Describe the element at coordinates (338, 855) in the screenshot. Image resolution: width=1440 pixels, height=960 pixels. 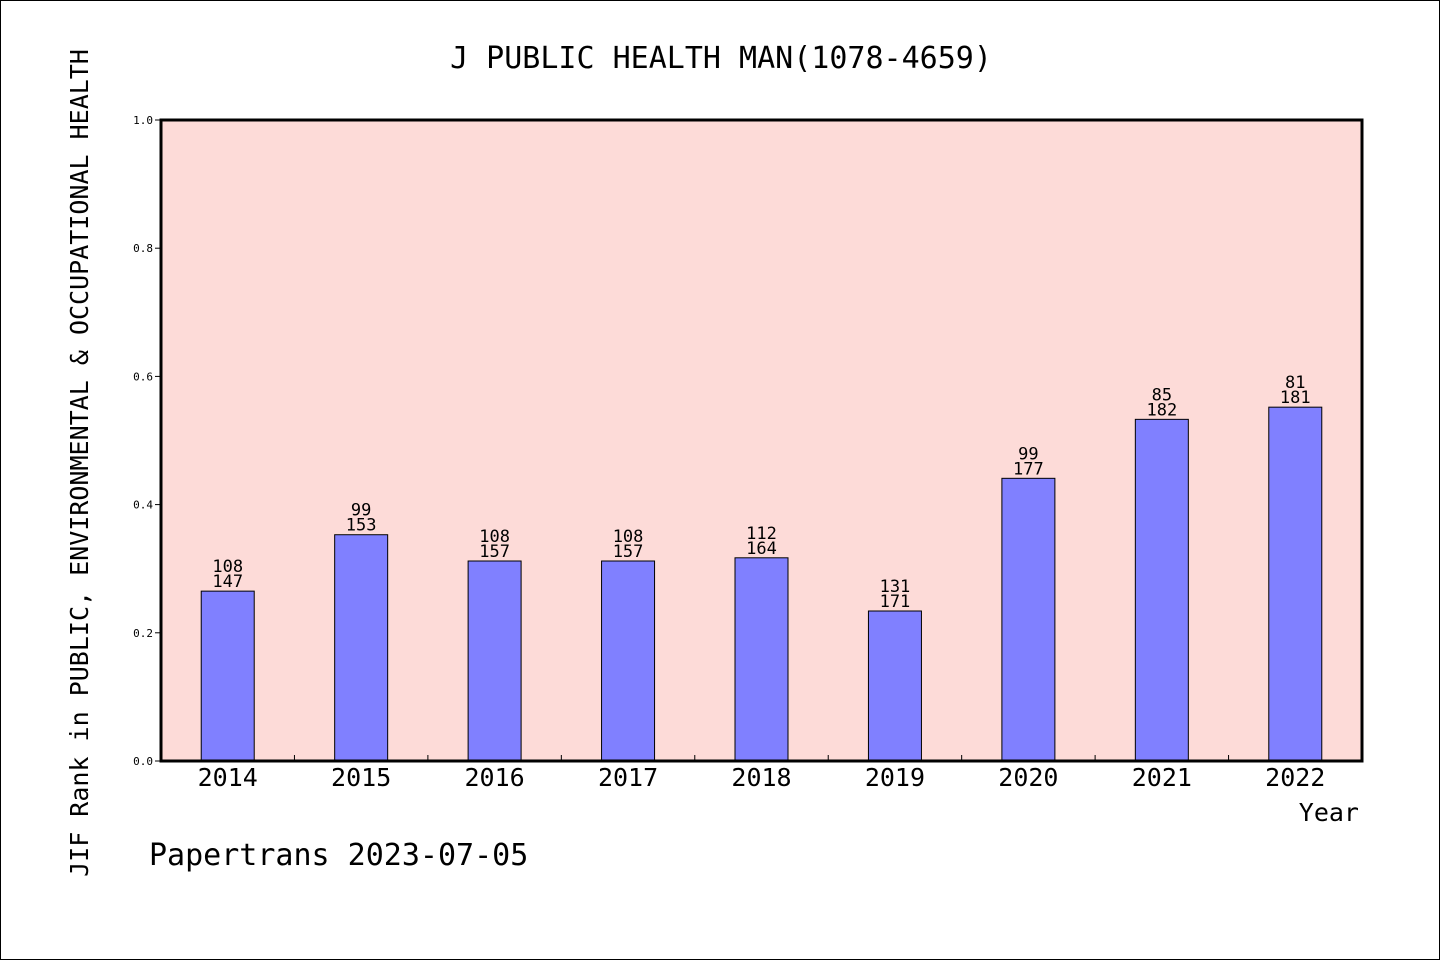
I see `footer-text: Papertrans 2023-07-05` at that location.